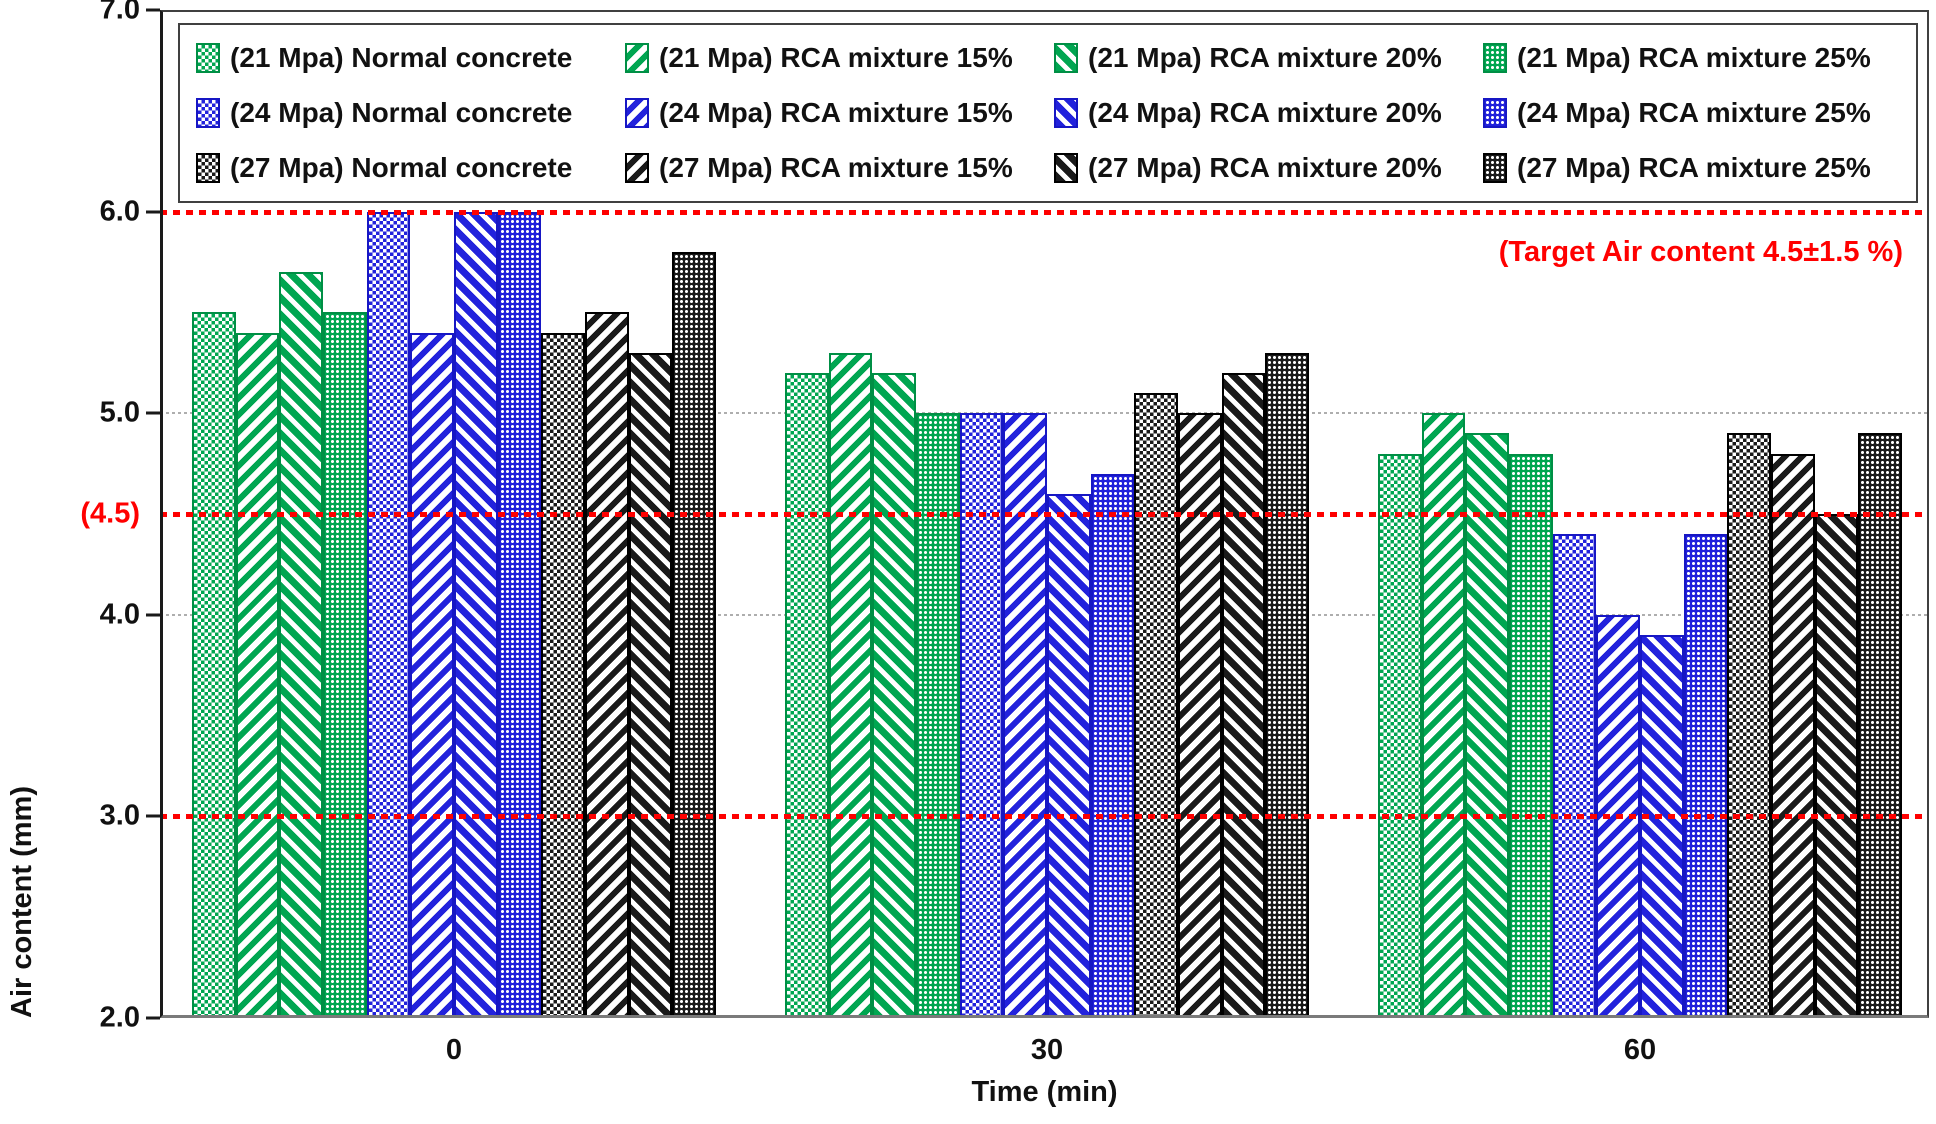  Describe the element at coordinates (836, 167) in the screenshot. I see `legend-label-27mpa-rca15: (27 Mpa) RCA mixture 15%` at that location.